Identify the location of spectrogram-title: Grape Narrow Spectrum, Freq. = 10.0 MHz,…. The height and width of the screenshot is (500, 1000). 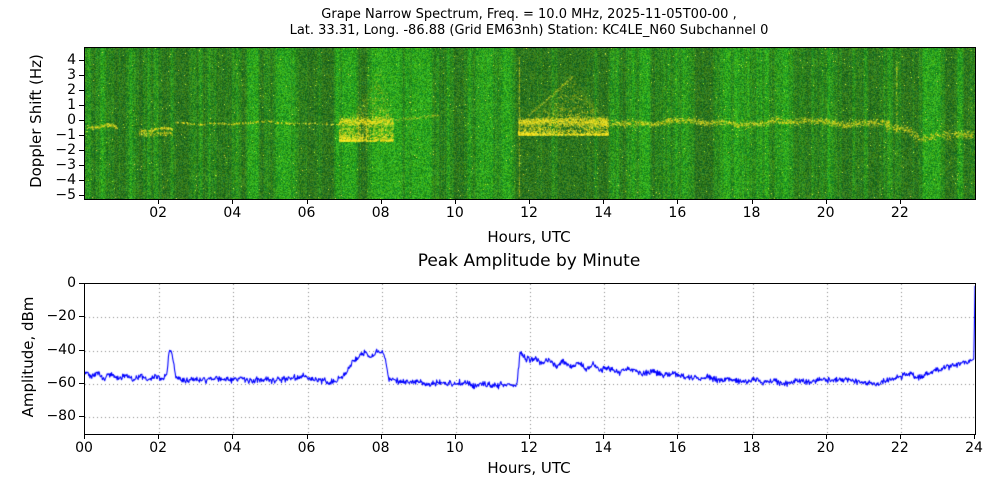
(529, 14).